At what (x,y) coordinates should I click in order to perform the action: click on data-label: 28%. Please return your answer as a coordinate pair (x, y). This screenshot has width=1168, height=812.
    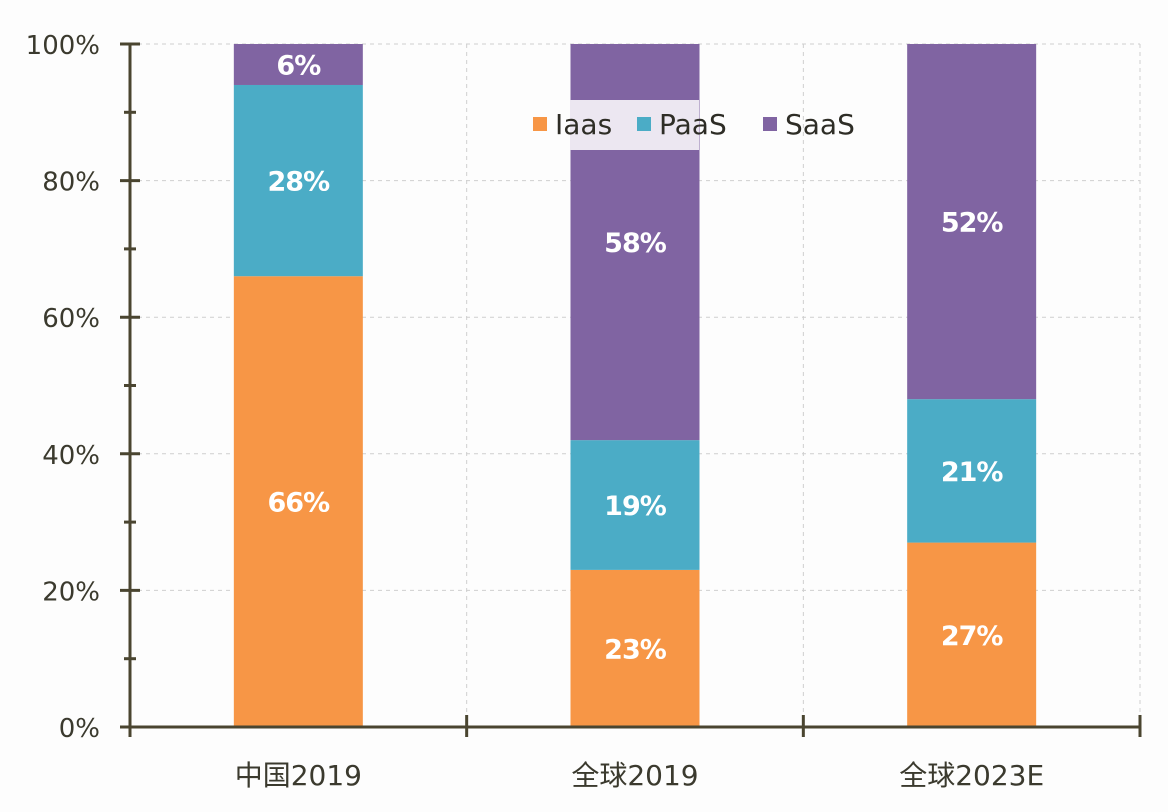
    Looking at the image, I should click on (299, 182).